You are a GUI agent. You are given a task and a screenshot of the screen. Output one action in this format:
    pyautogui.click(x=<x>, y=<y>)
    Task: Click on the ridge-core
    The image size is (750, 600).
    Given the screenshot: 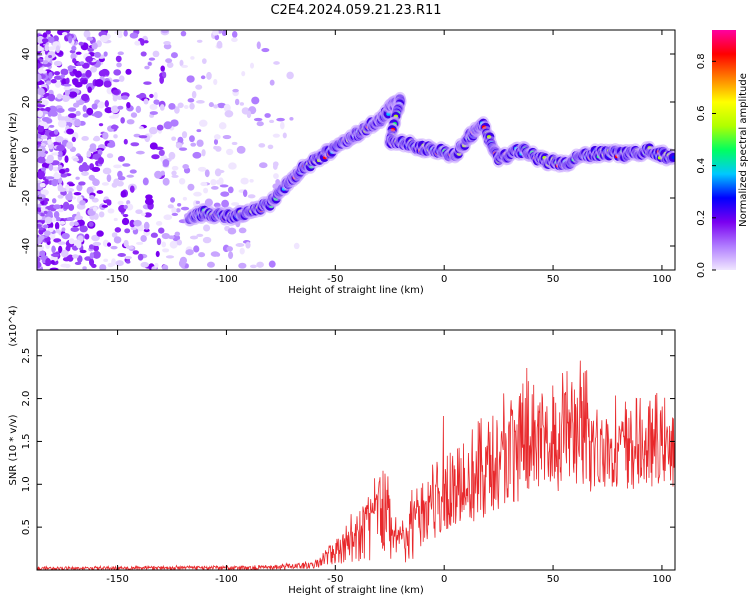 What is the action you would take?
    pyautogui.click(x=673, y=157)
    